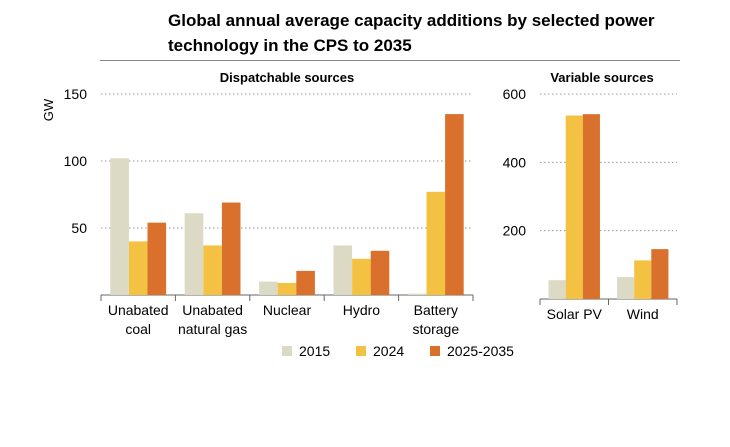 The image size is (730, 447). I want to click on y-tick-label: 100, so click(76, 161).